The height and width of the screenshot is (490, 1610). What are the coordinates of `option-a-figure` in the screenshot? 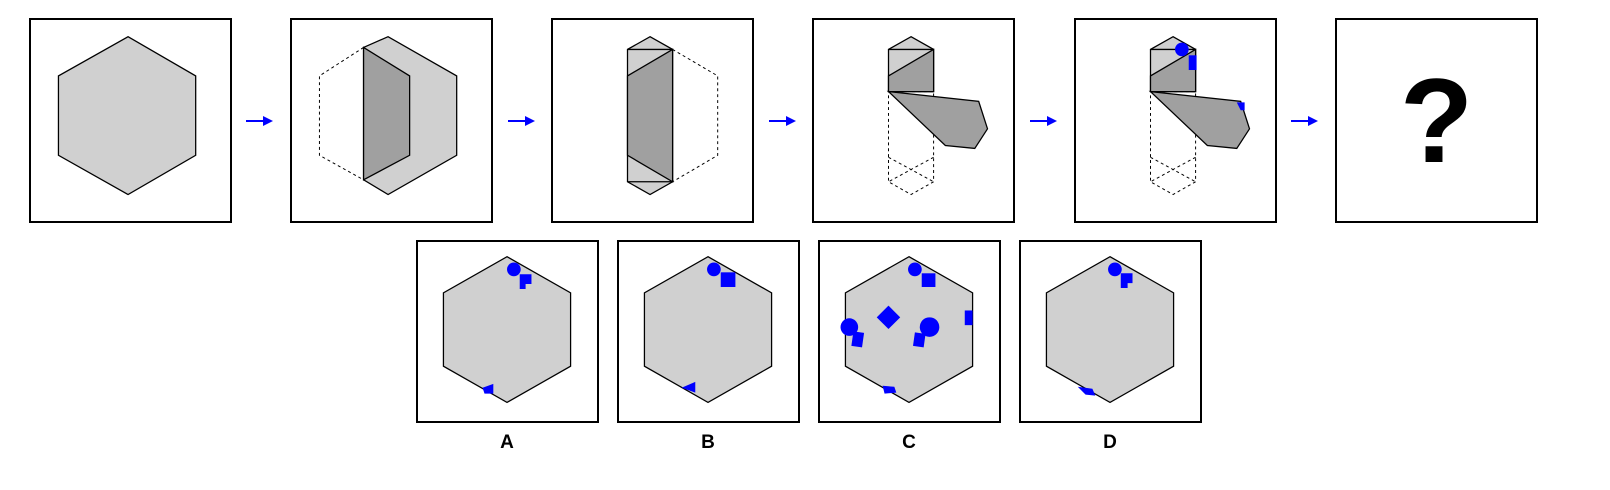 It's located at (507, 329).